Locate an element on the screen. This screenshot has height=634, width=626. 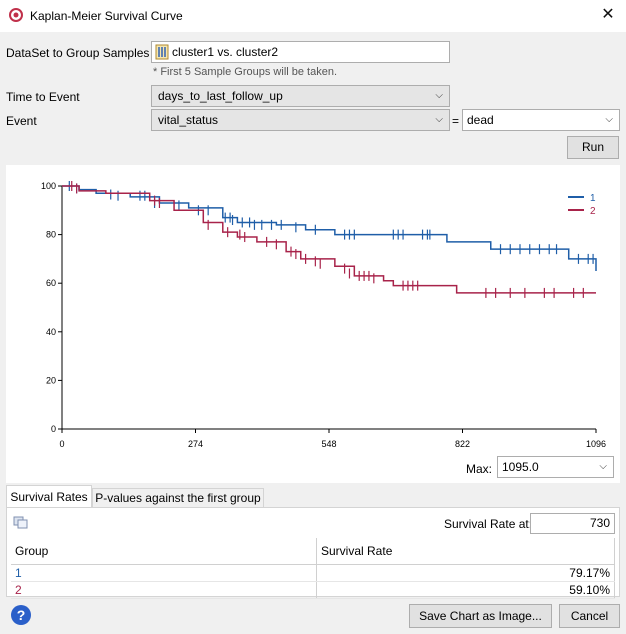
event-state-value: dead is located at coordinates (480, 120).